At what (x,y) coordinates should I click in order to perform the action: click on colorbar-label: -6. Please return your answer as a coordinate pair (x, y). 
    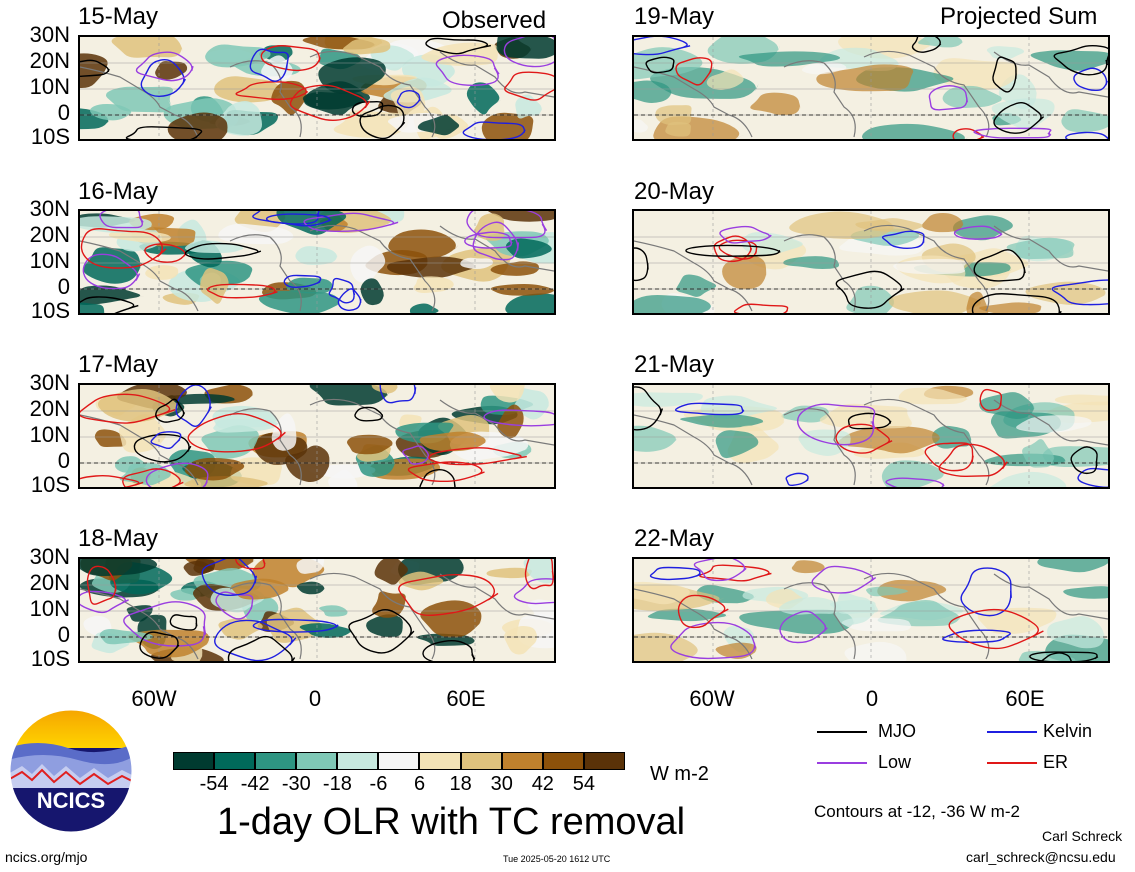
    Looking at the image, I should click on (378, 784).